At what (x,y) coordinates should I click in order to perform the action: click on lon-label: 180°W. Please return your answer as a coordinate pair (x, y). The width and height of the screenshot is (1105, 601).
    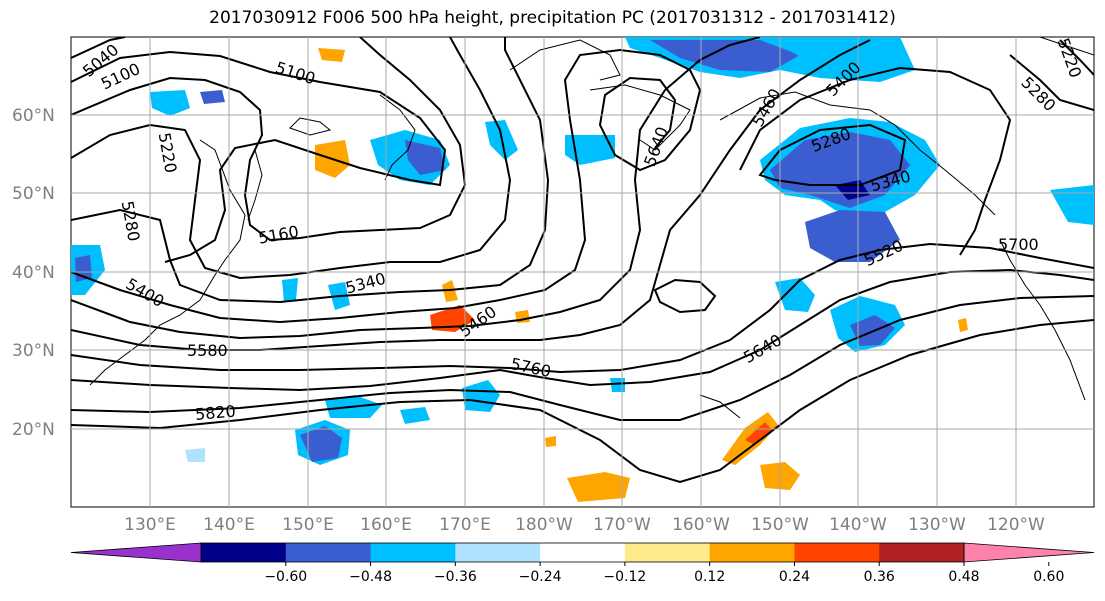
    Looking at the image, I should click on (544, 525).